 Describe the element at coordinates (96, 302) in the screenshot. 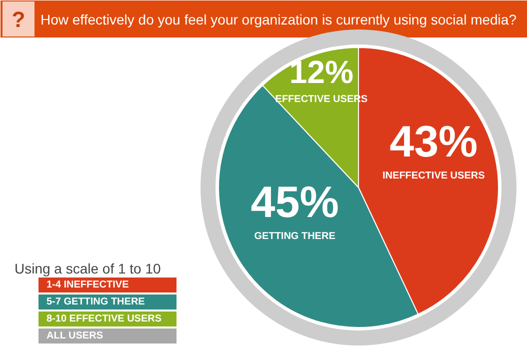

I see `text: 5-7 GETTING THERE` at that location.